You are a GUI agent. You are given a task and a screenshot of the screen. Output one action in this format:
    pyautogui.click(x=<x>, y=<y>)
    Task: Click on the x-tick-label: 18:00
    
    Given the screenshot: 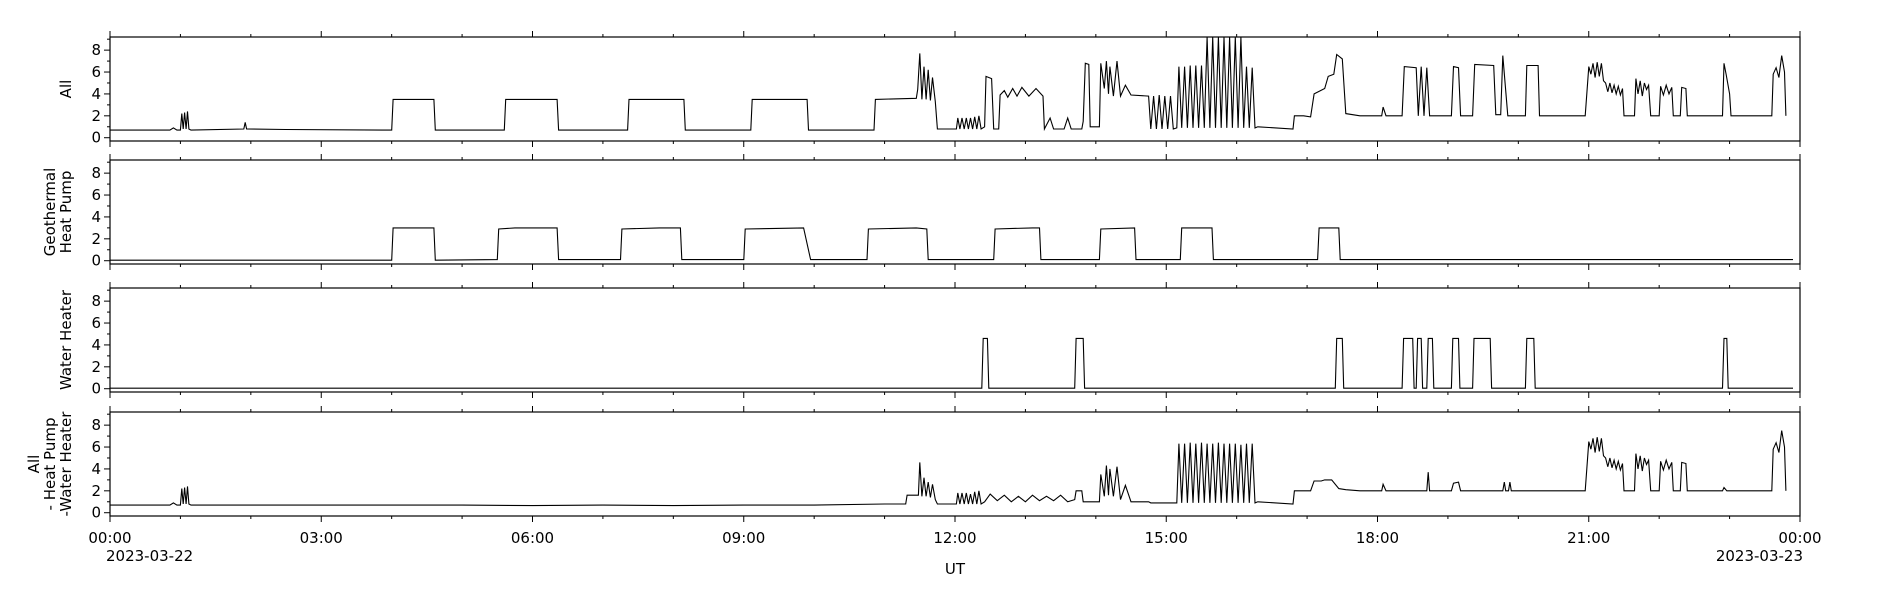 What is the action you would take?
    pyautogui.click(x=1377, y=538)
    